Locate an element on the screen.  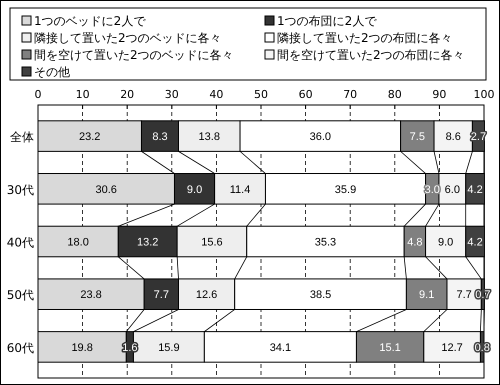
x-tick-label: 50 is located at coordinates (261, 94).